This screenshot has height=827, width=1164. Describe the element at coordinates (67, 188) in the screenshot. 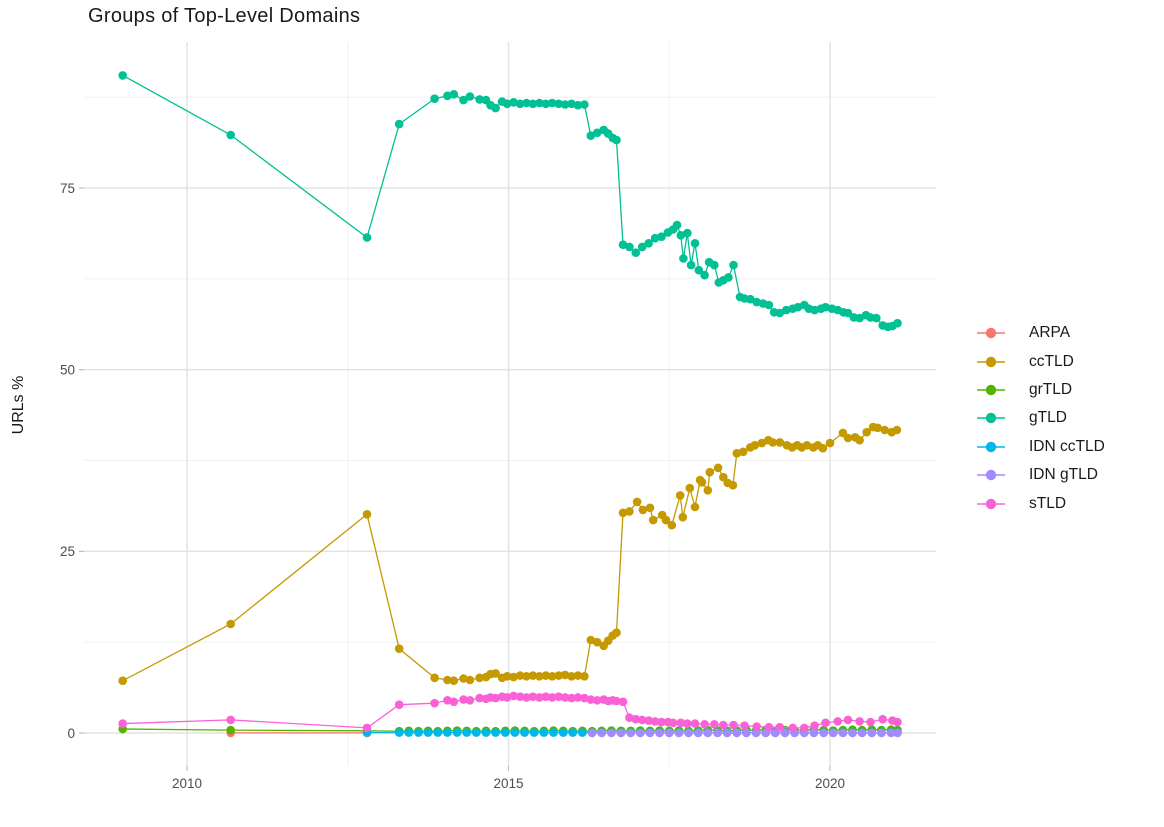

I see `y-tick-label: 75` at that location.